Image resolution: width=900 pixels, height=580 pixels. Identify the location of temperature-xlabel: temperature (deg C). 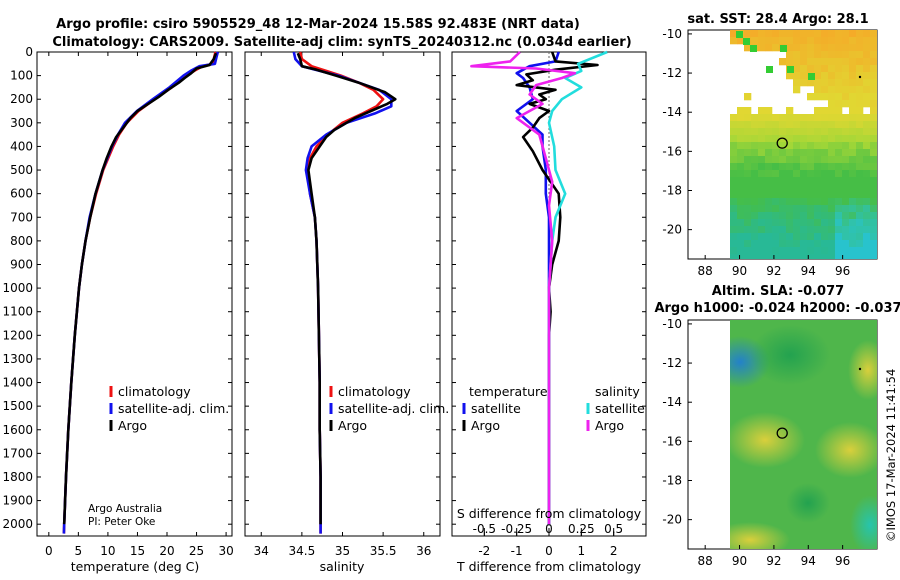
(135, 566).